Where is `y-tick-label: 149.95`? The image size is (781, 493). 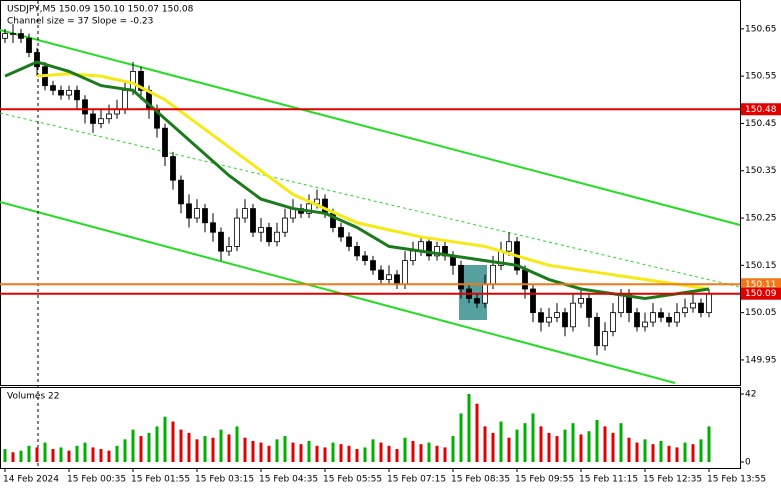 y-tick-label: 149.95 is located at coordinates (761, 360).